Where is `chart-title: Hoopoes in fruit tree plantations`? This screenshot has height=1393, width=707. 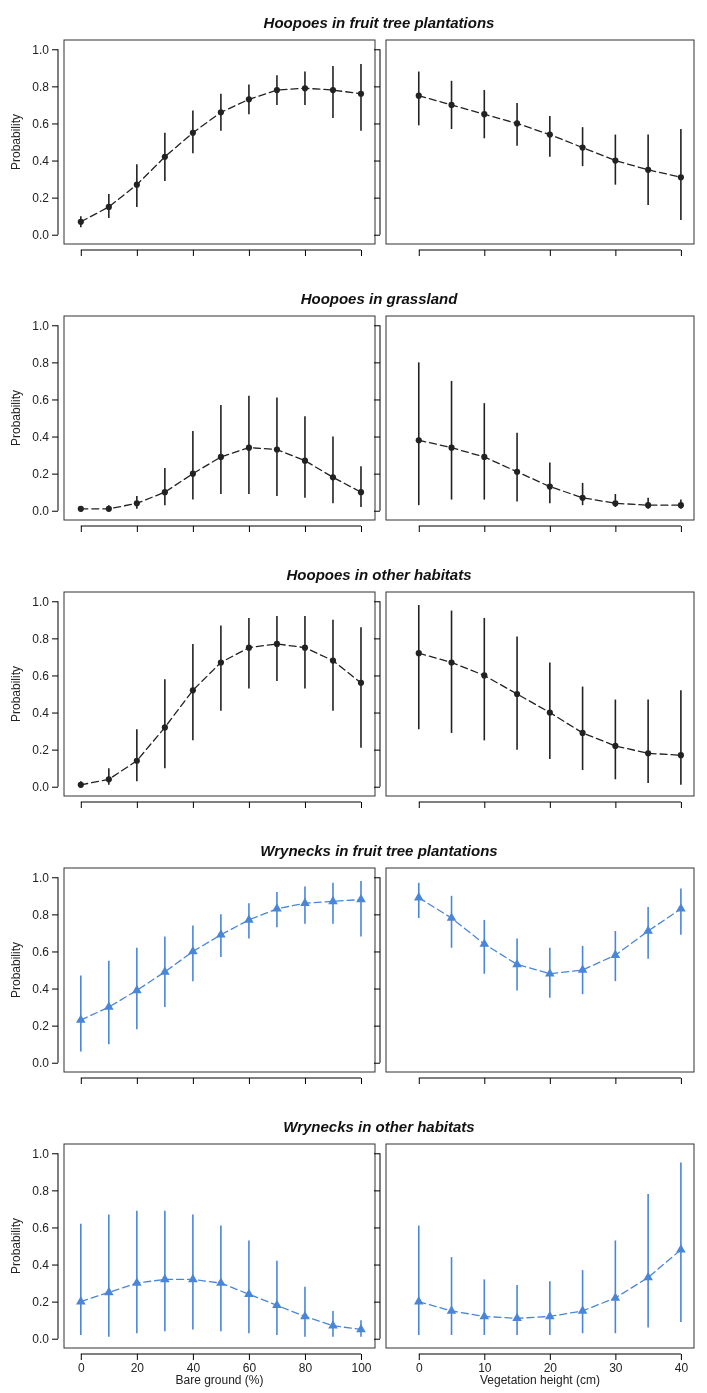
chart-title: Hoopoes in fruit tree plantations is located at coordinates (379, 22).